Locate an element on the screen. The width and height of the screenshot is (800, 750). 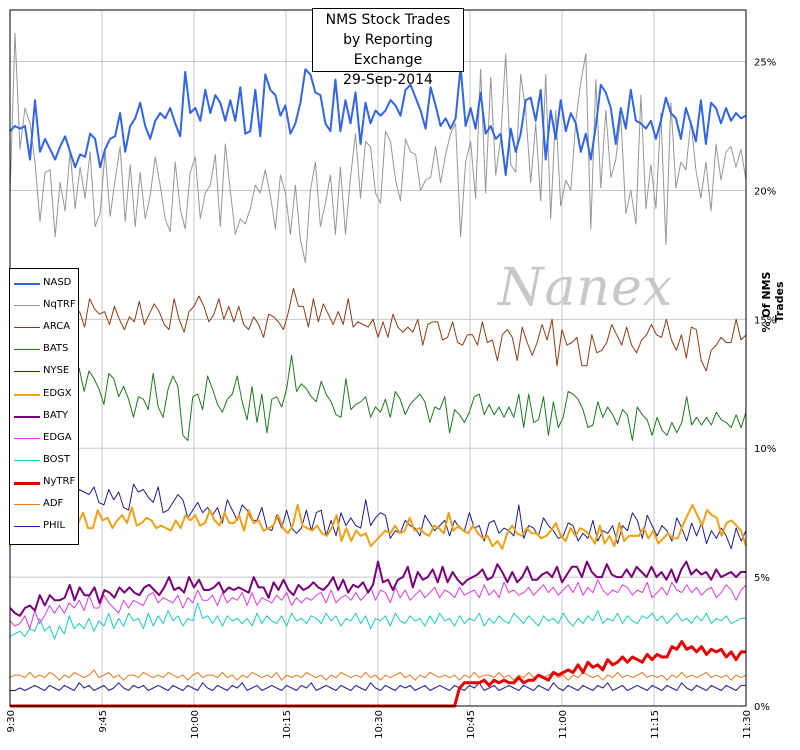
series-line-baty is located at coordinates (377, 588).